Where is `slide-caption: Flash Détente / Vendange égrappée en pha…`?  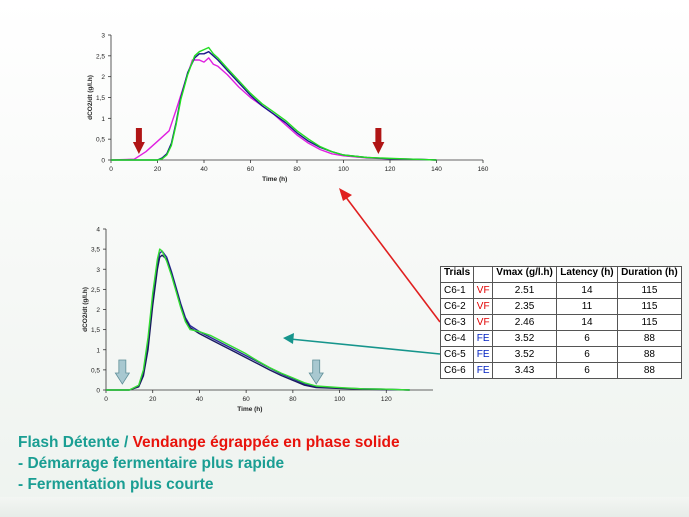 slide-caption: Flash Détente / Vendange égrappée en pha… is located at coordinates (209, 463).